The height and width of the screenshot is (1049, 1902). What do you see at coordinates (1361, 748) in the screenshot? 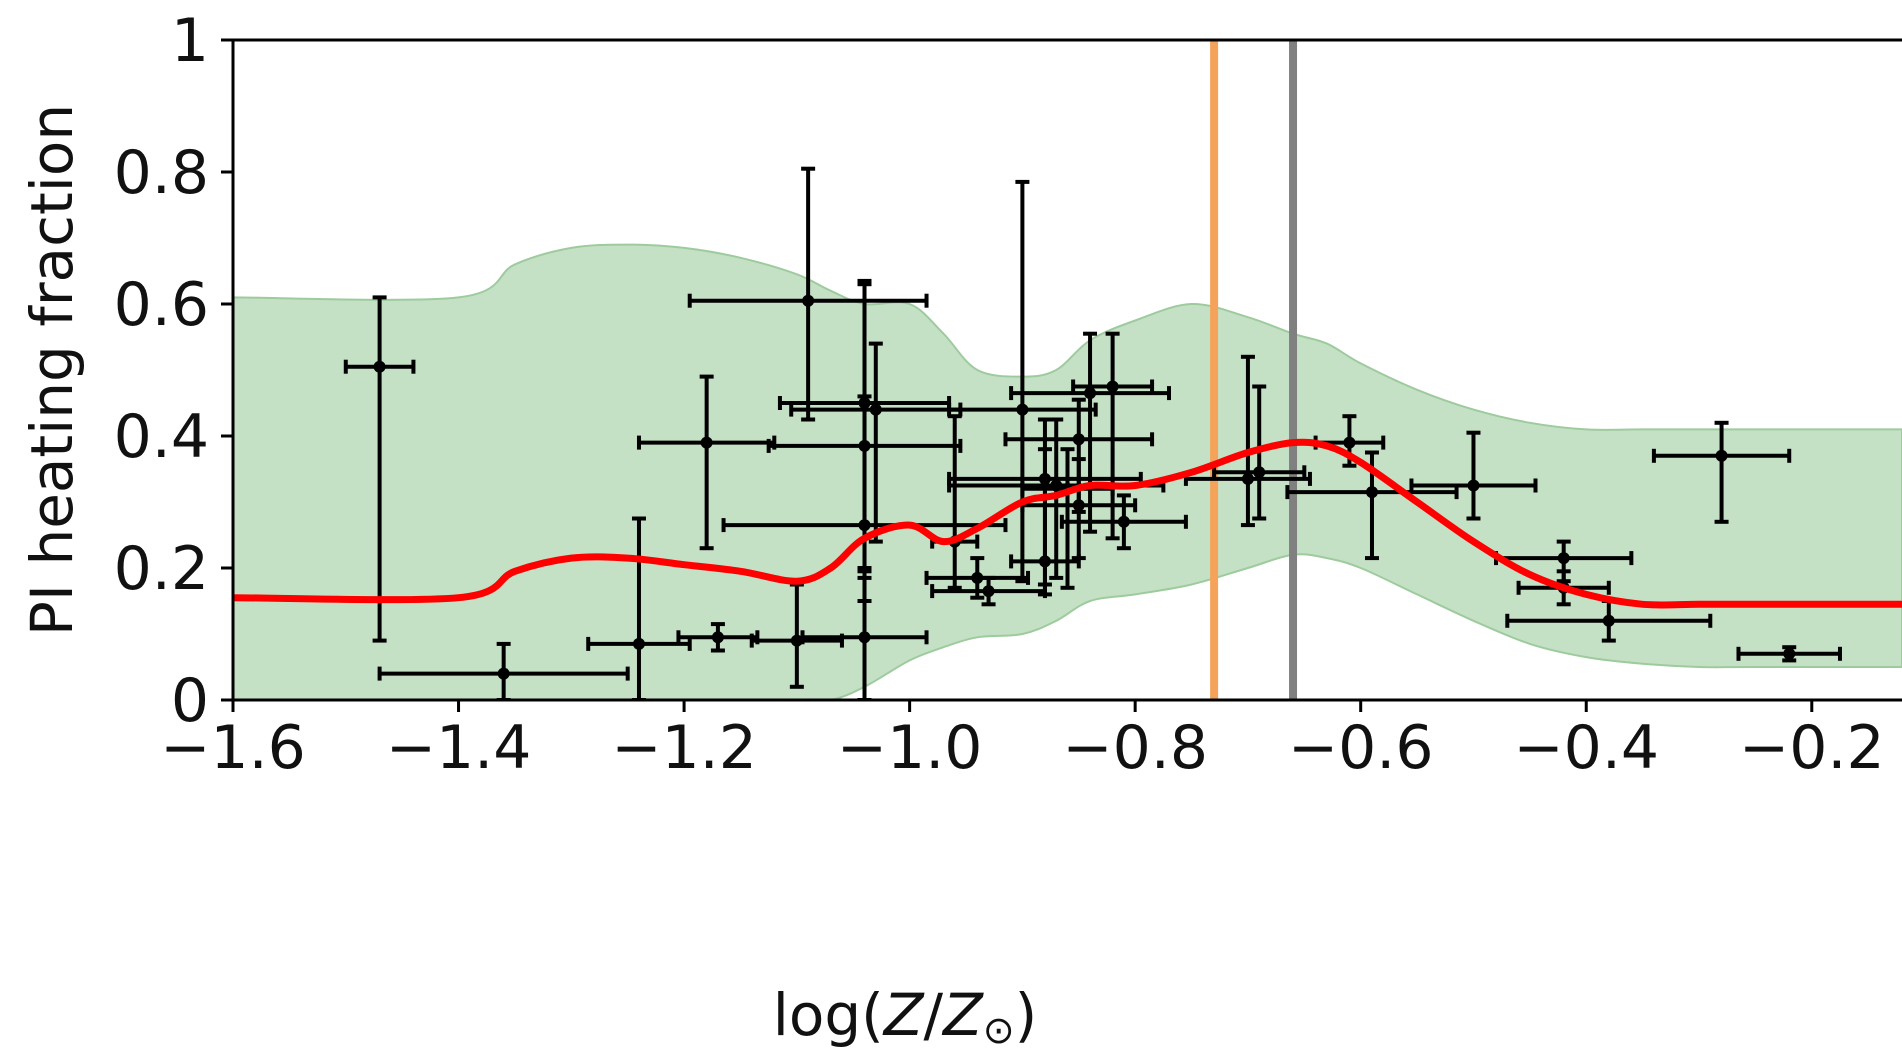
I see `x-tick-label: −0.6` at bounding box center [1361, 748].